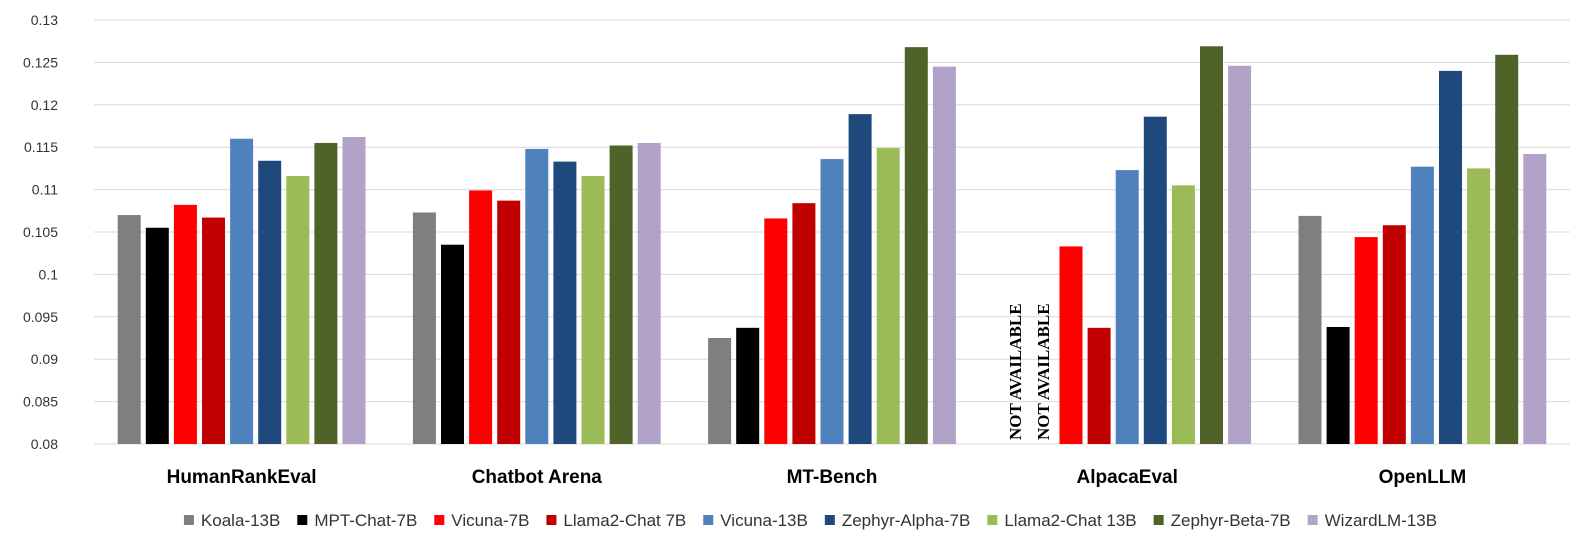 This screenshot has height=551, width=1581. What do you see at coordinates (44, 20) in the screenshot?
I see `y-tick-label: 0.13` at bounding box center [44, 20].